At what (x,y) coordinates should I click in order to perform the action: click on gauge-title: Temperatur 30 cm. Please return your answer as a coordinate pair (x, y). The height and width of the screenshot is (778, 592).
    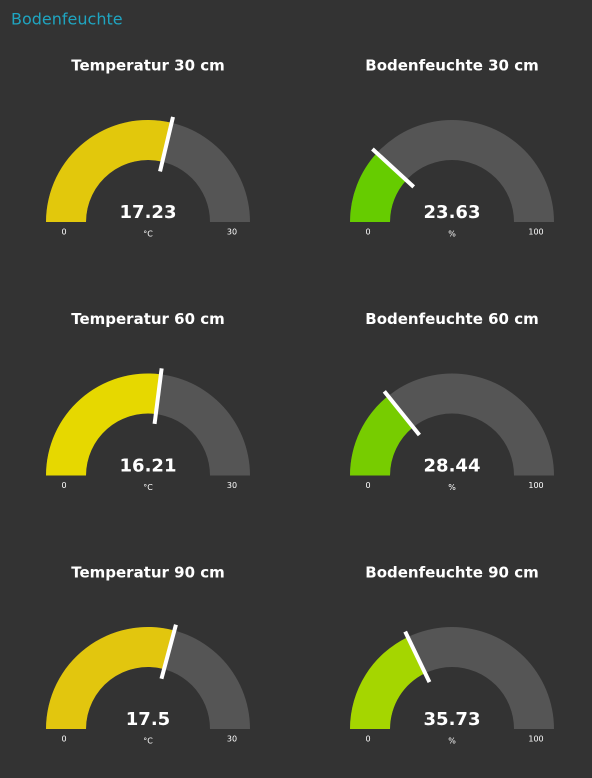
    Looking at the image, I should click on (148, 66).